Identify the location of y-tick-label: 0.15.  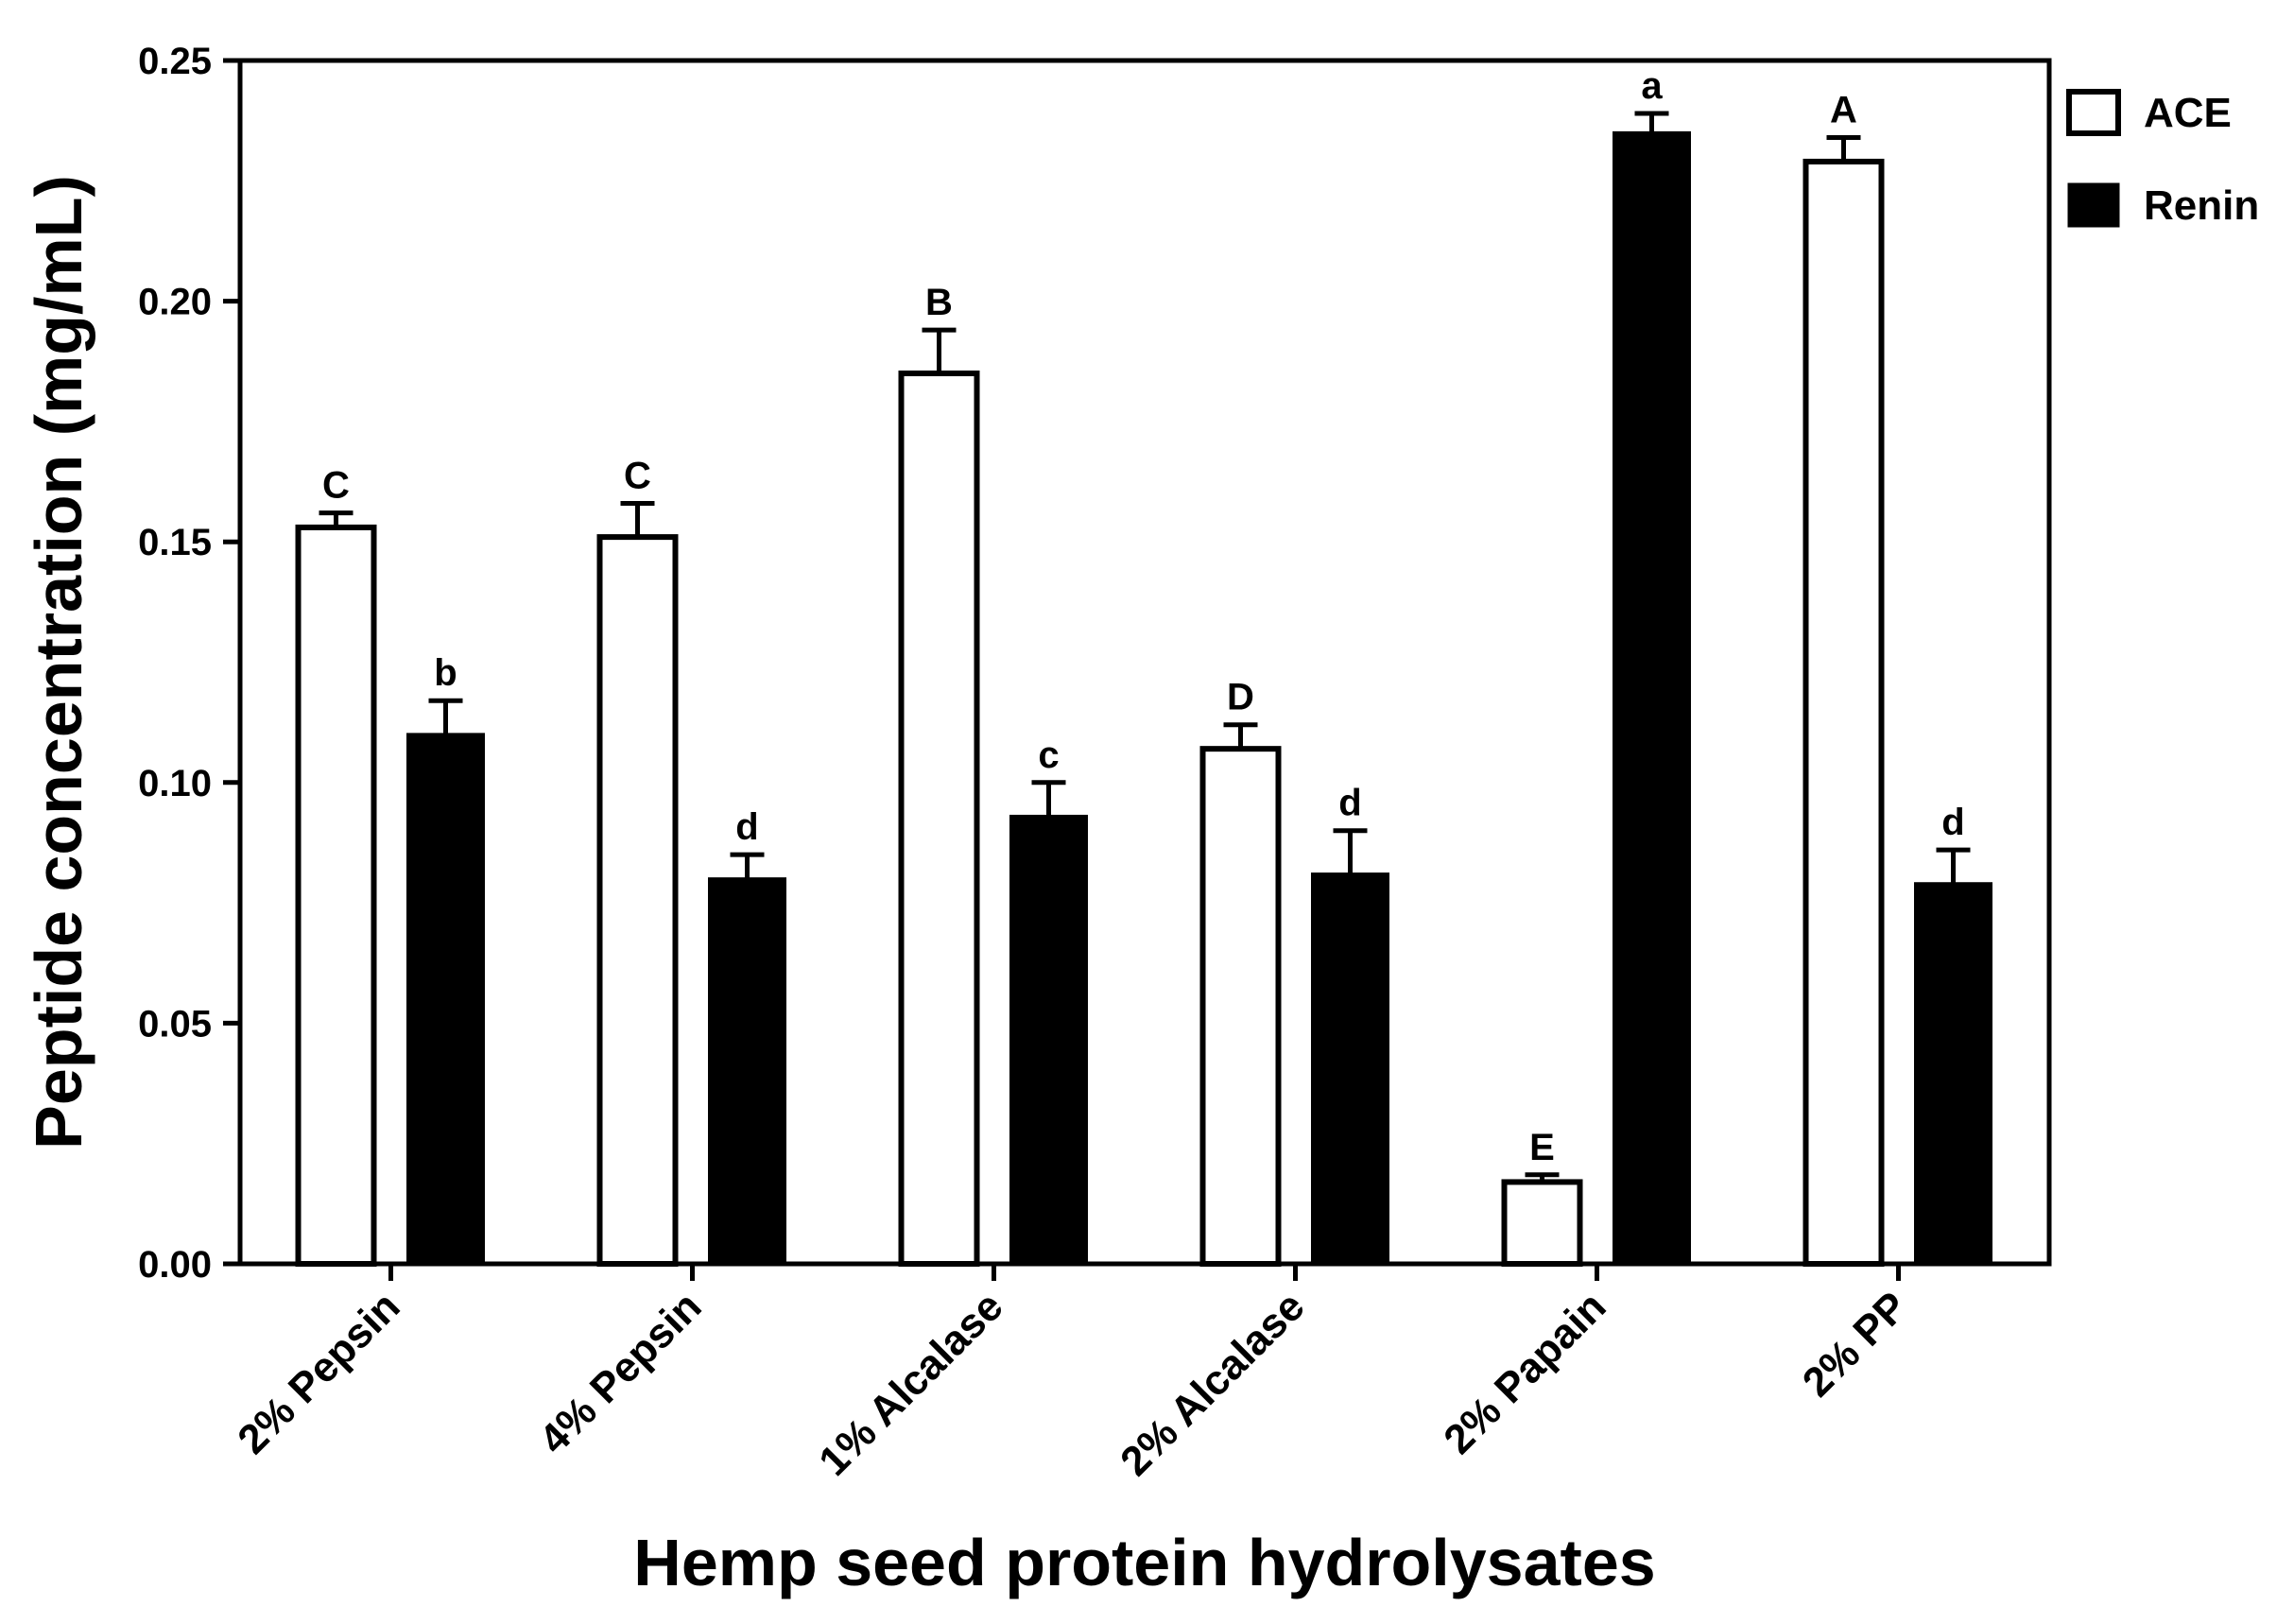
(175, 542).